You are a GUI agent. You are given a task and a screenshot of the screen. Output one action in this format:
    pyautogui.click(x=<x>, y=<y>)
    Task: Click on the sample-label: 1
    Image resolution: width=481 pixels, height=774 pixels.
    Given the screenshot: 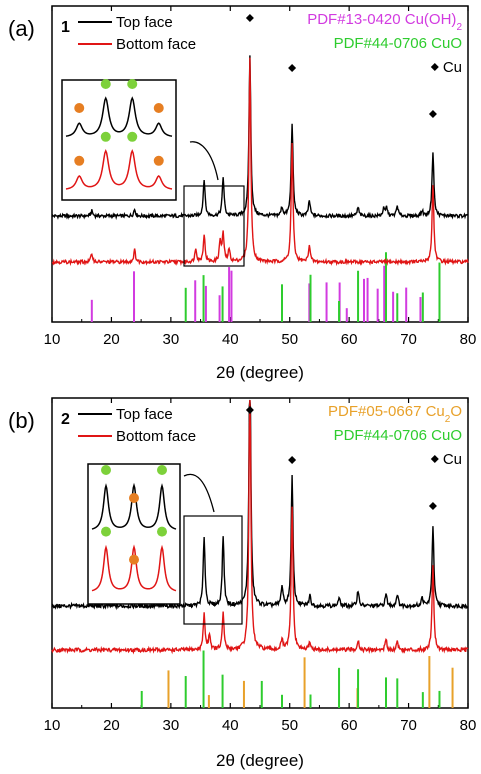 What is the action you would take?
    pyautogui.click(x=65, y=27)
    